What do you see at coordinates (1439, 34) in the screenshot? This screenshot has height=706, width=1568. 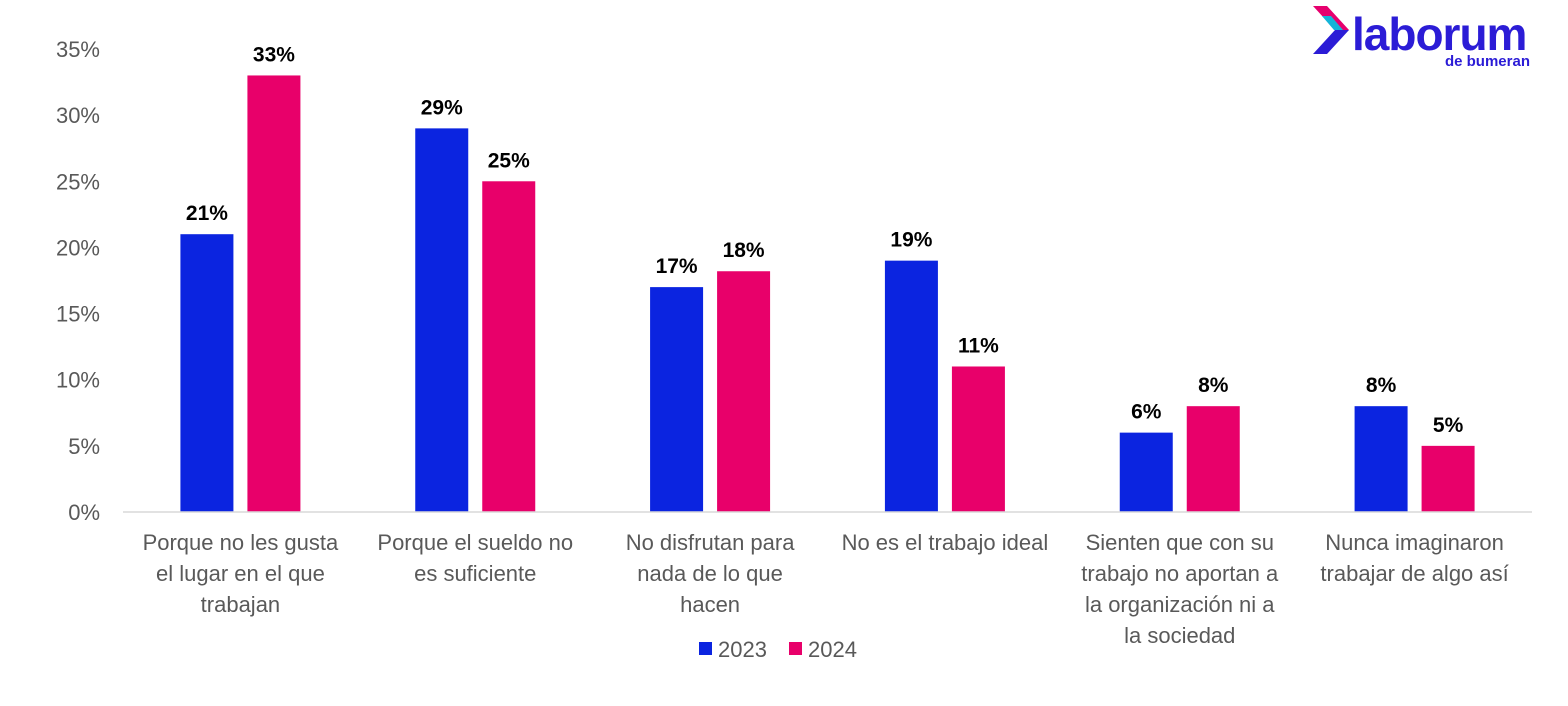 I see `logo-brand-text: laborum` at bounding box center [1439, 34].